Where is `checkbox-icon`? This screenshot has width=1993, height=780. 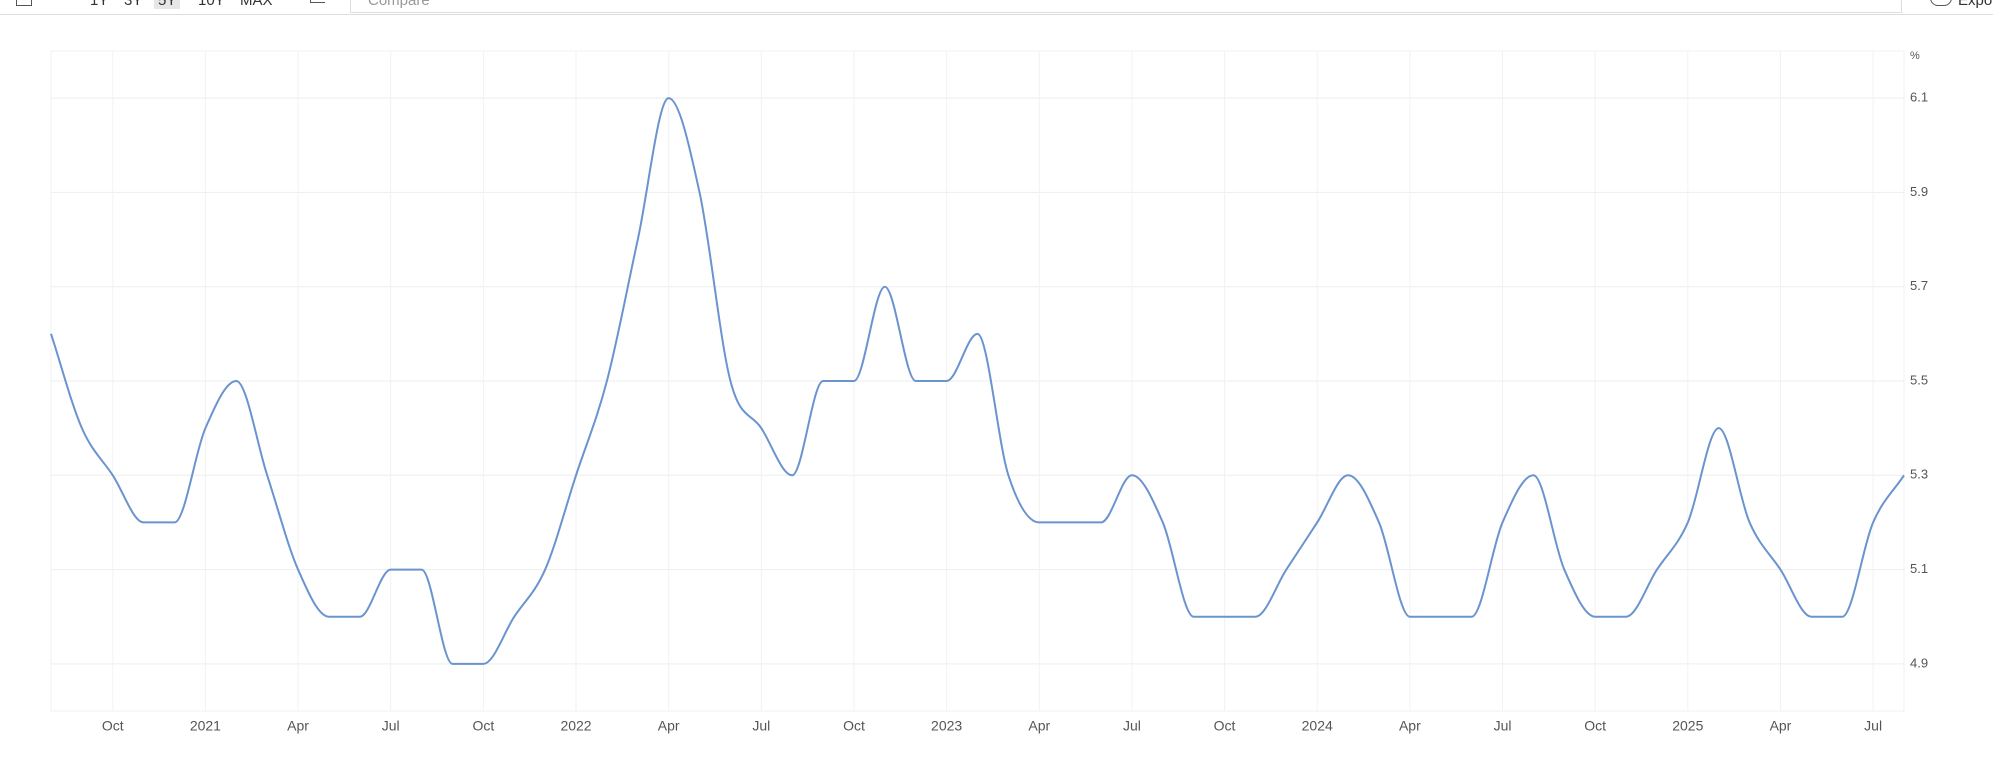 checkbox-icon is located at coordinates (24, 3).